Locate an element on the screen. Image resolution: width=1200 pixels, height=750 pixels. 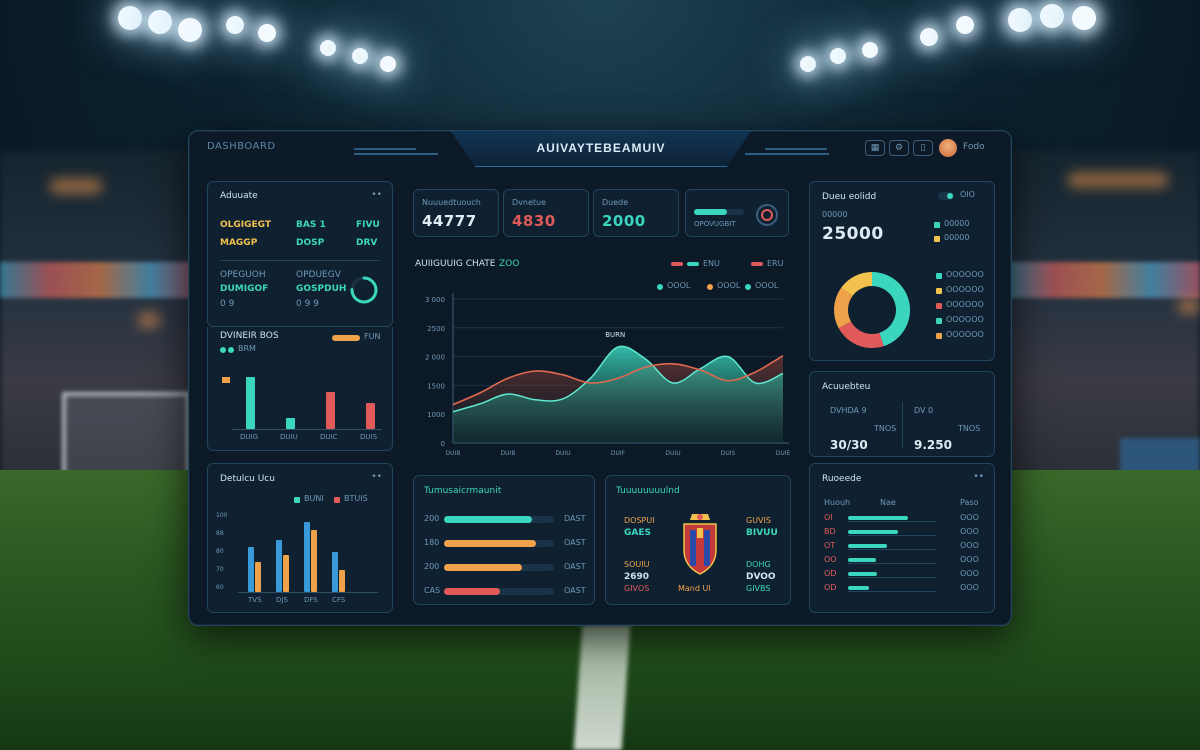
card-title: Dueu eolidd is located at coordinates (849, 197).